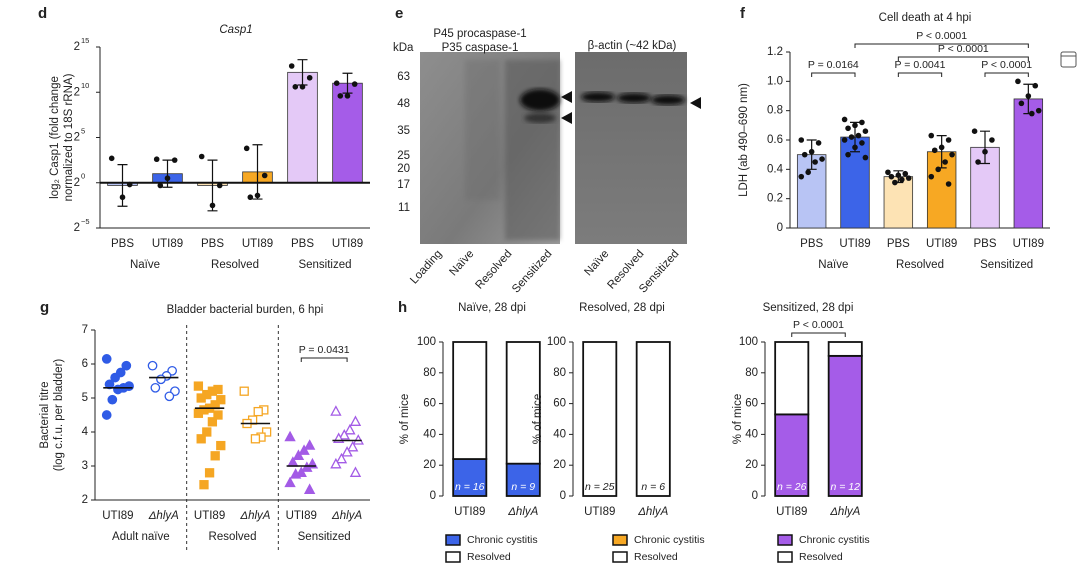  I want to click on y-tick-label: 0.6, so click(775, 140).